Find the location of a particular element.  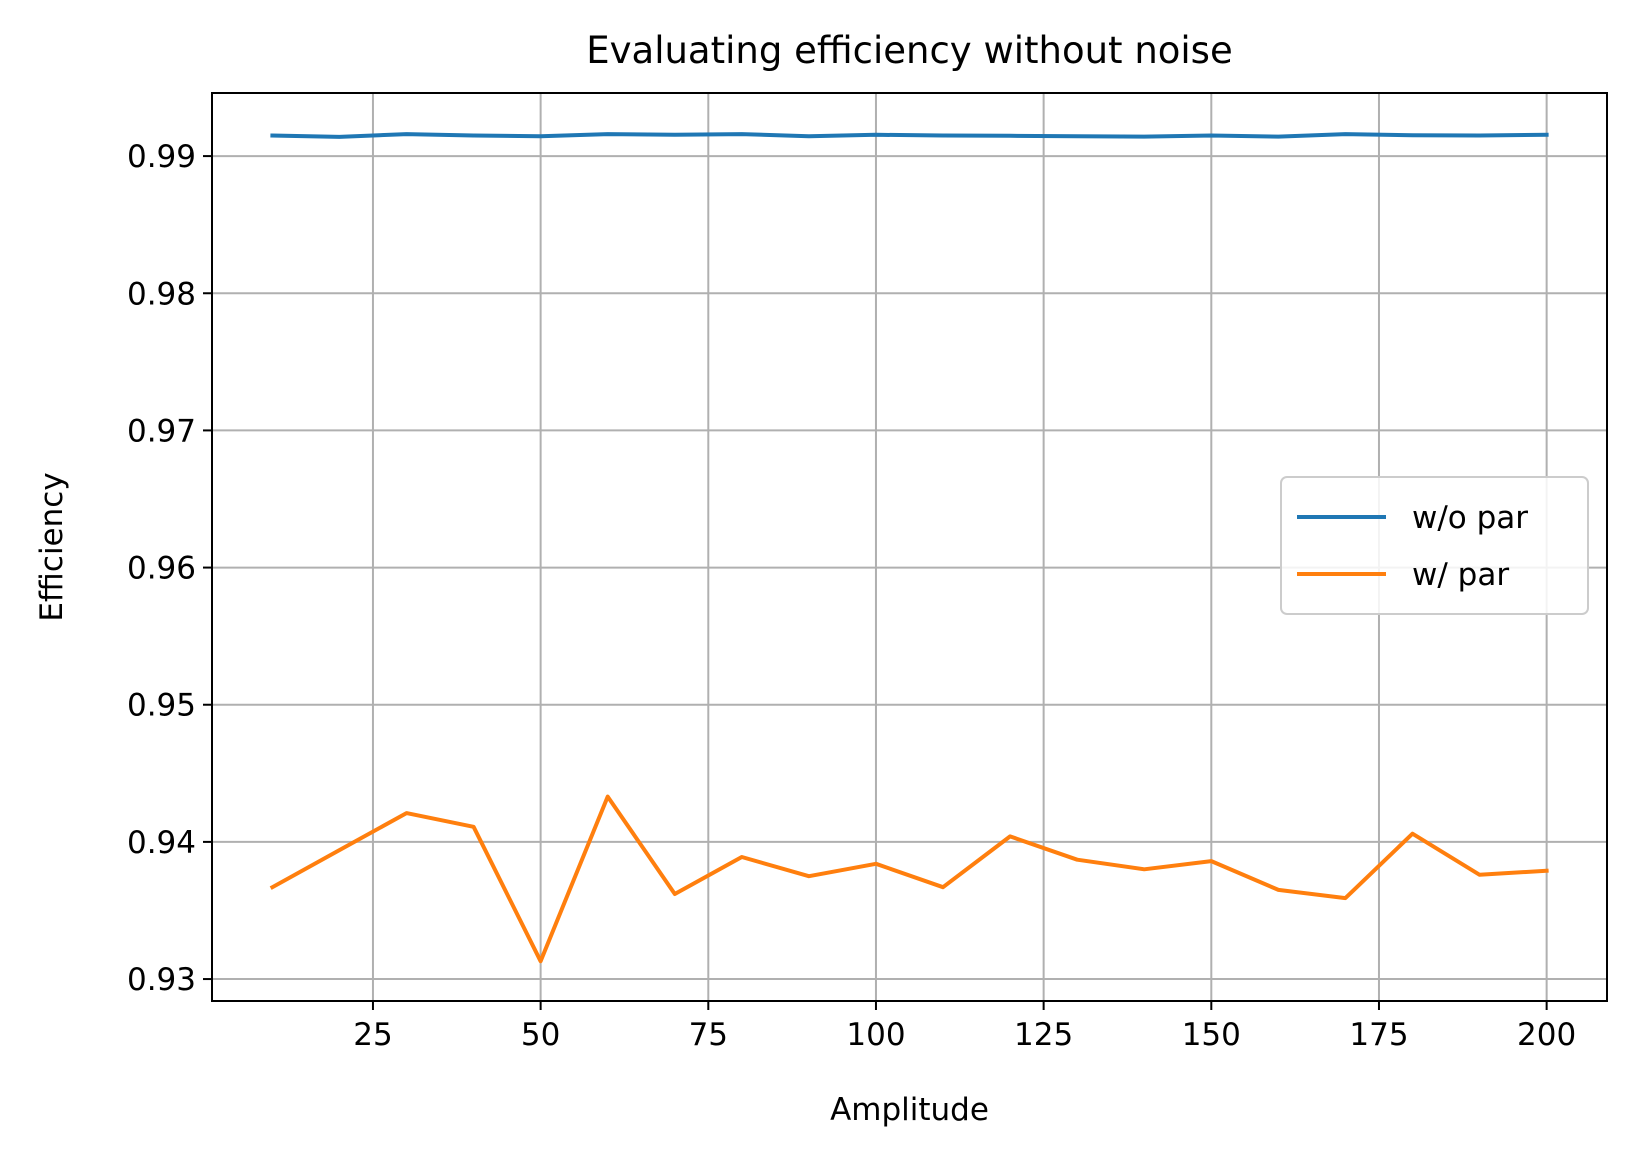

x-tick-label: 100 is located at coordinates (875, 1035).